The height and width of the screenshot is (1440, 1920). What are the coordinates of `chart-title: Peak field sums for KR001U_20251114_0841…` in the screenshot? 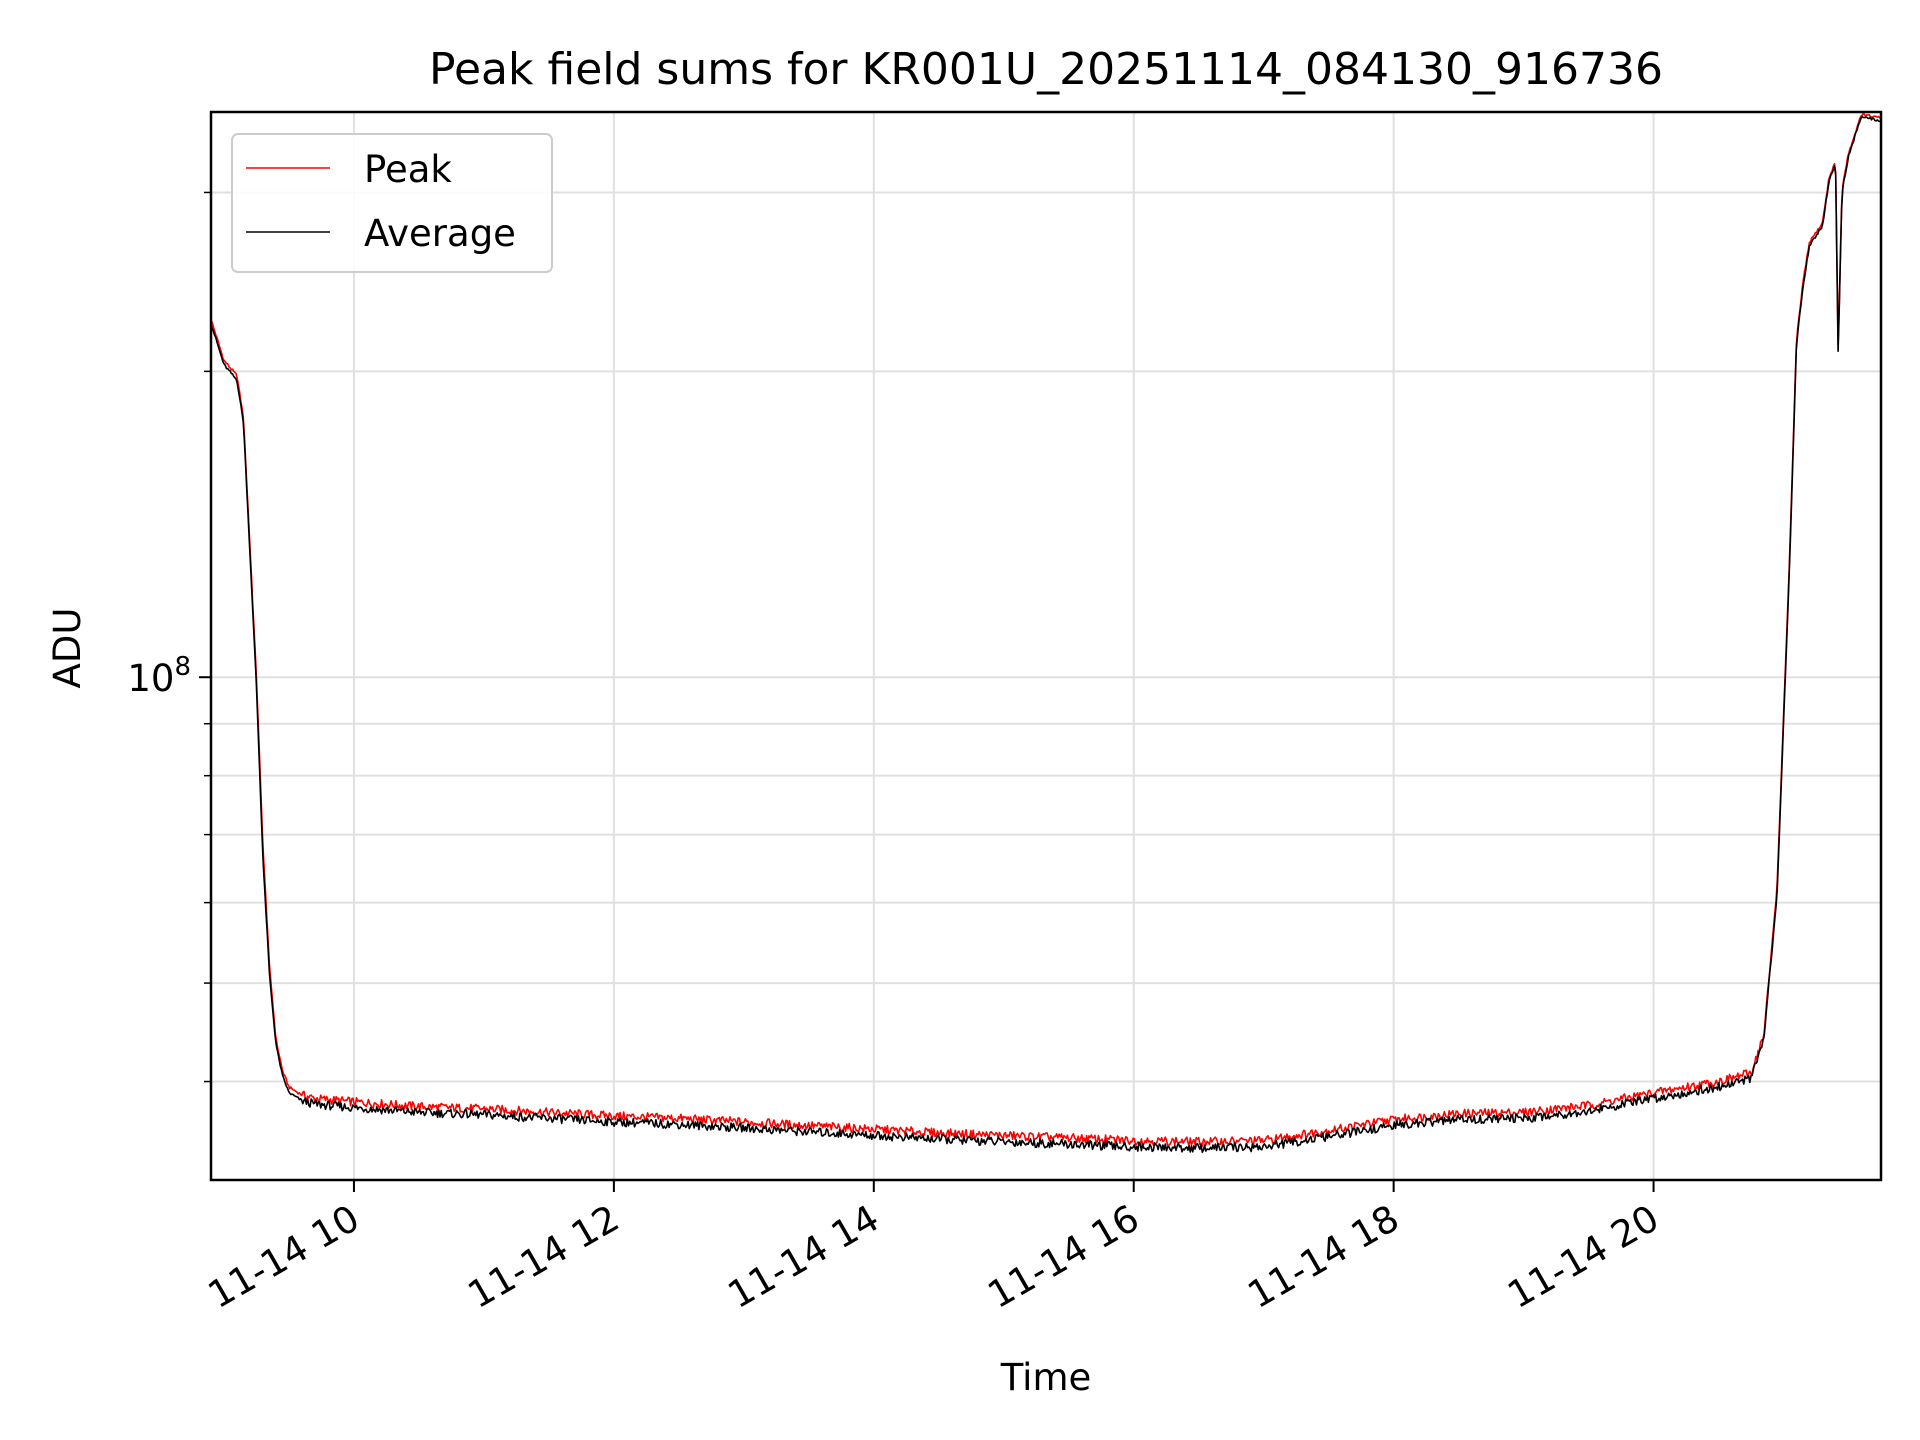 It's located at (1046, 69).